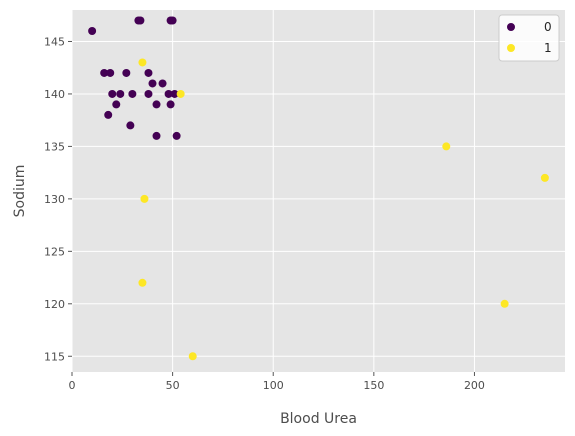  Describe the element at coordinates (54, 94) in the screenshot. I see `y-tick-label: 140` at that location.